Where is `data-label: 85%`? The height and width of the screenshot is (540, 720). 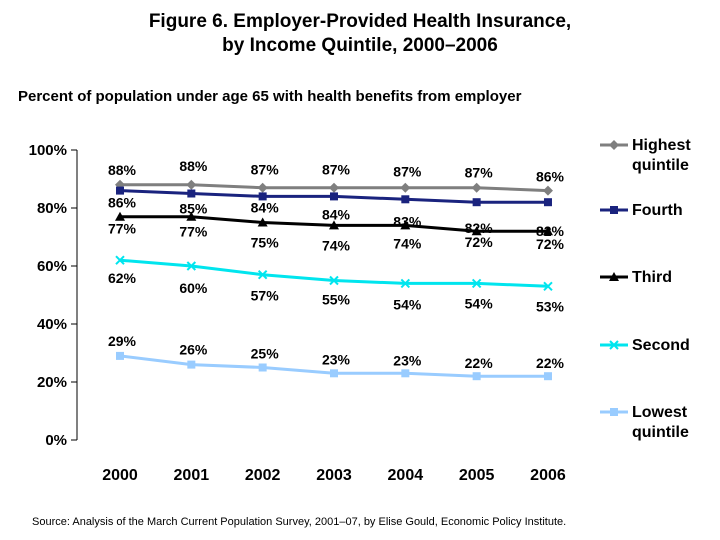 data-label: 85% is located at coordinates (193, 209).